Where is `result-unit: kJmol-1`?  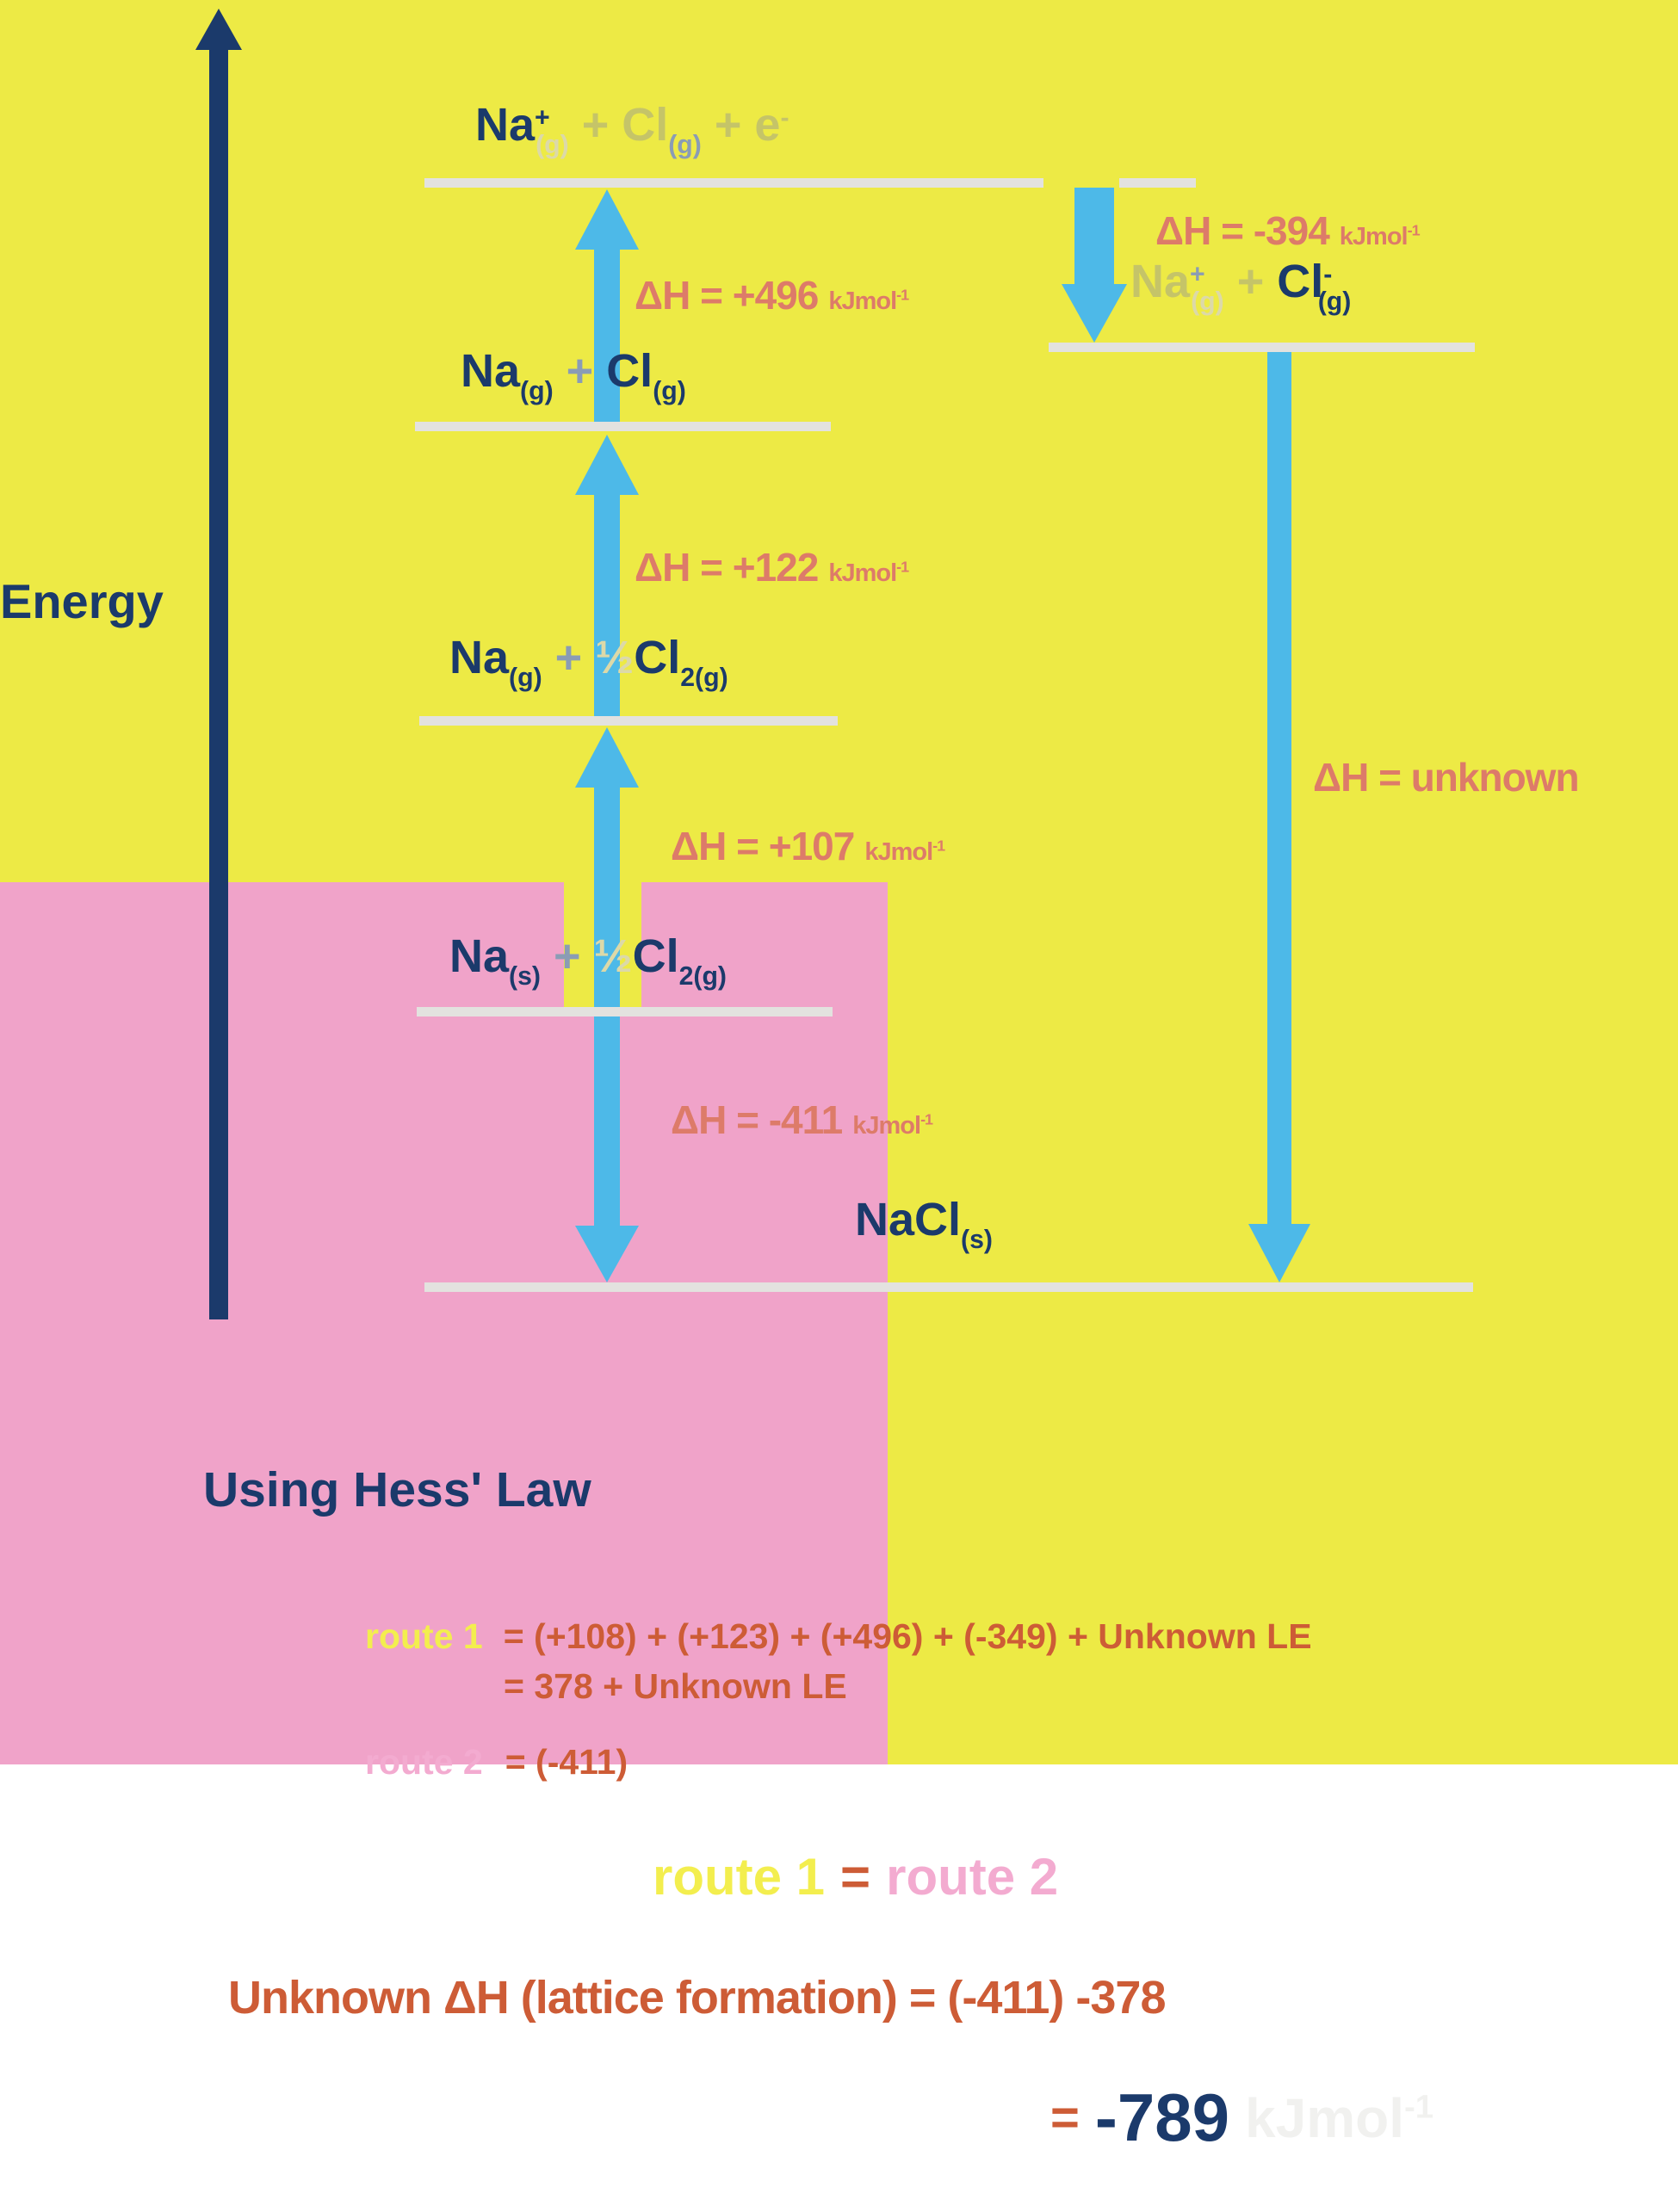
result-unit: kJmol-1 is located at coordinates (1340, 2117).